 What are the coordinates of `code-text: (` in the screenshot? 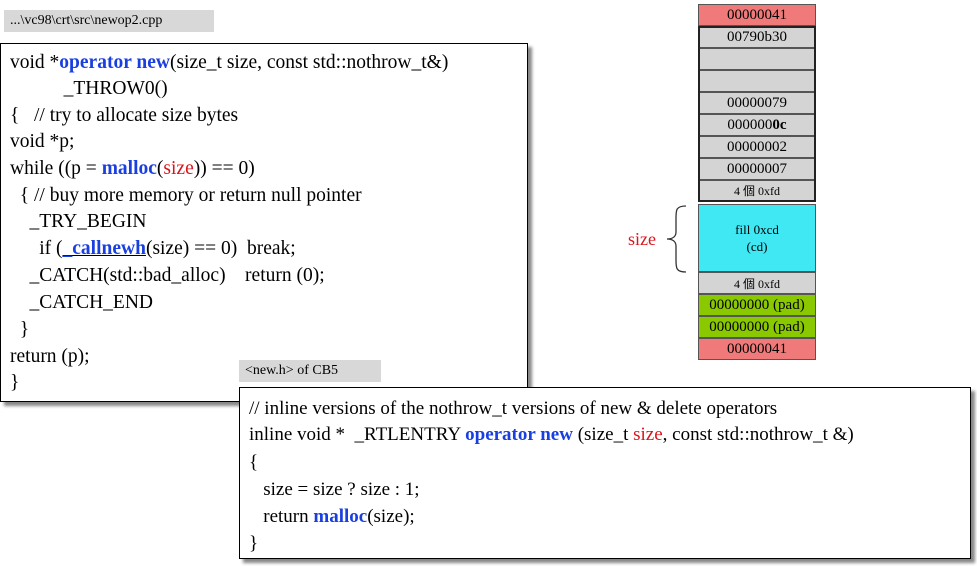 It's located at (160, 168).